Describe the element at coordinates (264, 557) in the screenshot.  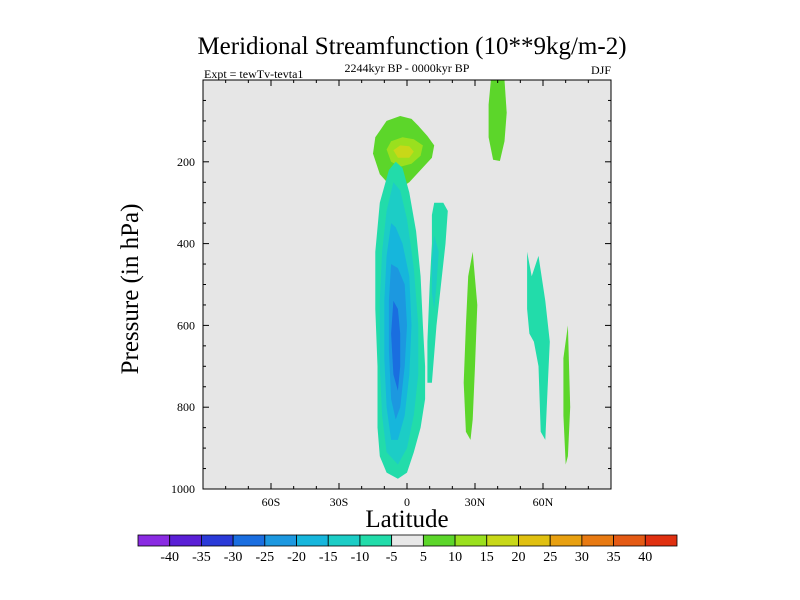
I see `colorbar-label: -25` at that location.